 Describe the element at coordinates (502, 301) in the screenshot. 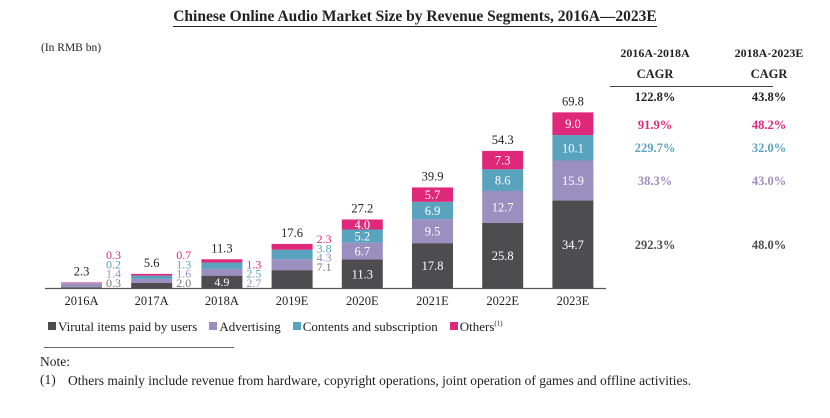

I see `category-label: 2022E` at that location.